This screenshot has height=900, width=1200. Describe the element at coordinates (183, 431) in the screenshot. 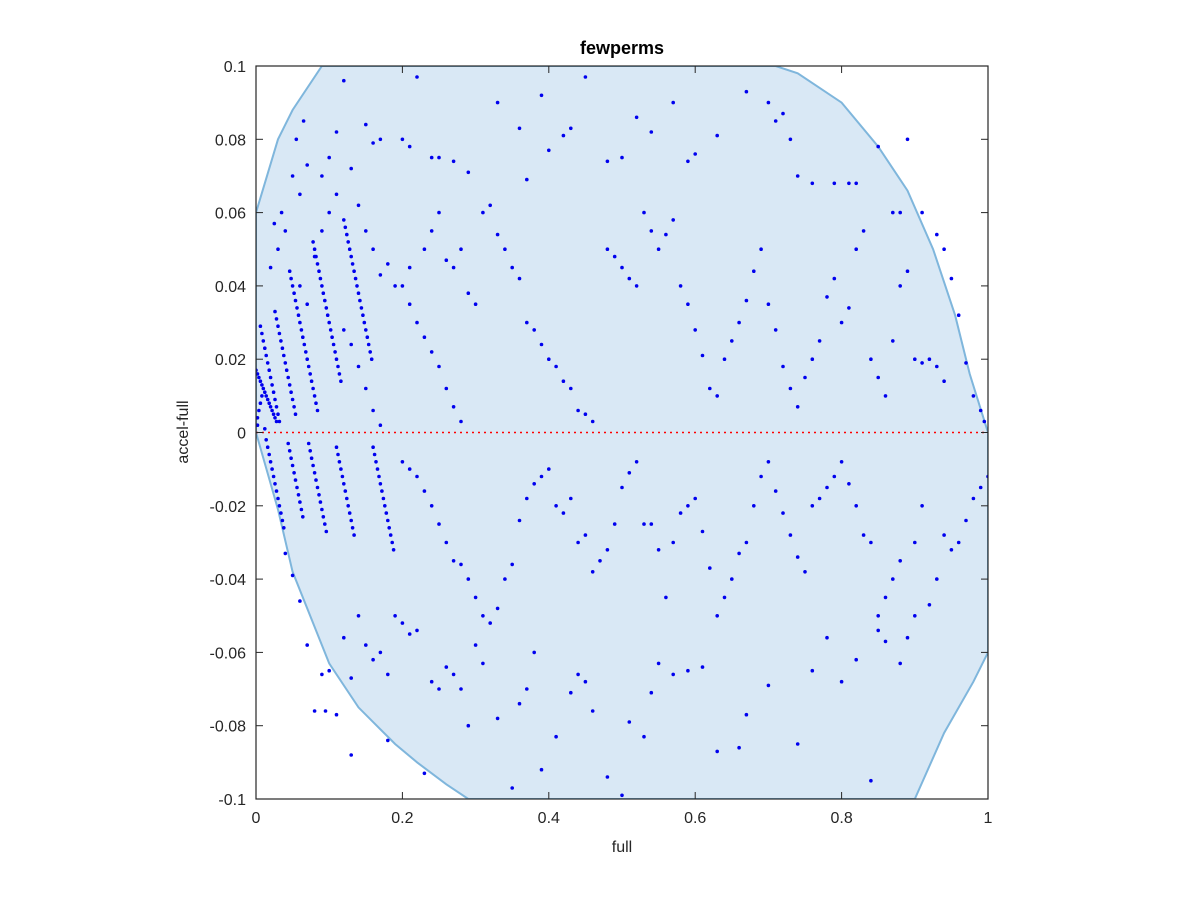

I see `y-axis-label: accel-full` at that location.